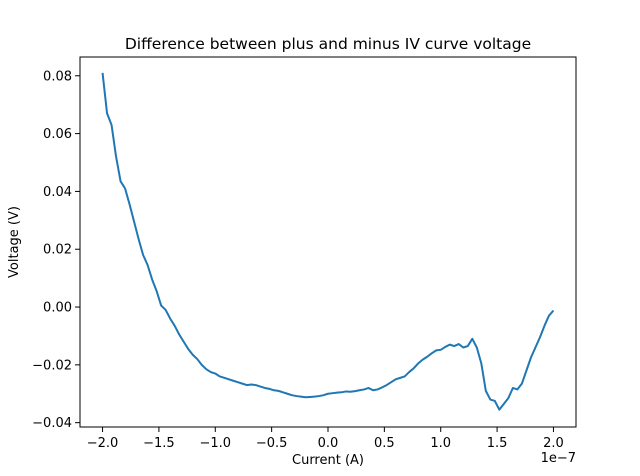 Image resolution: width=640 pixels, height=476 pixels. Describe the element at coordinates (52, 365) in the screenshot. I see `y-tick-label: −0.02` at that location.